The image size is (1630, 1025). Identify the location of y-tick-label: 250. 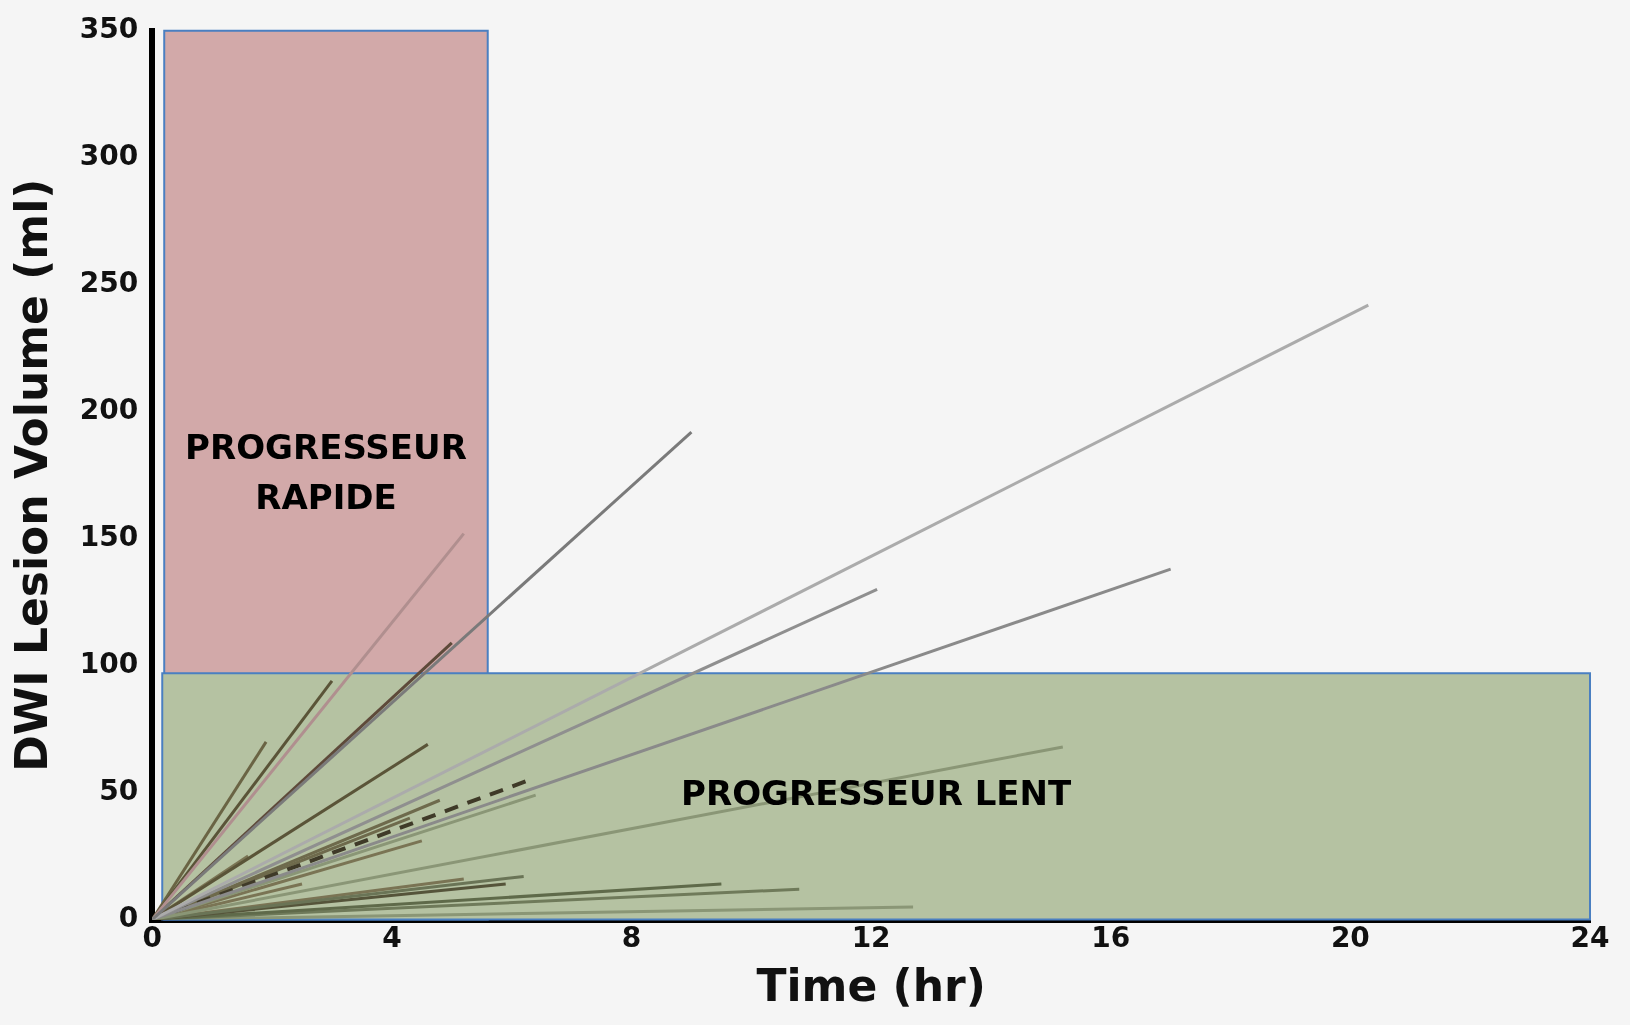
(109, 283).